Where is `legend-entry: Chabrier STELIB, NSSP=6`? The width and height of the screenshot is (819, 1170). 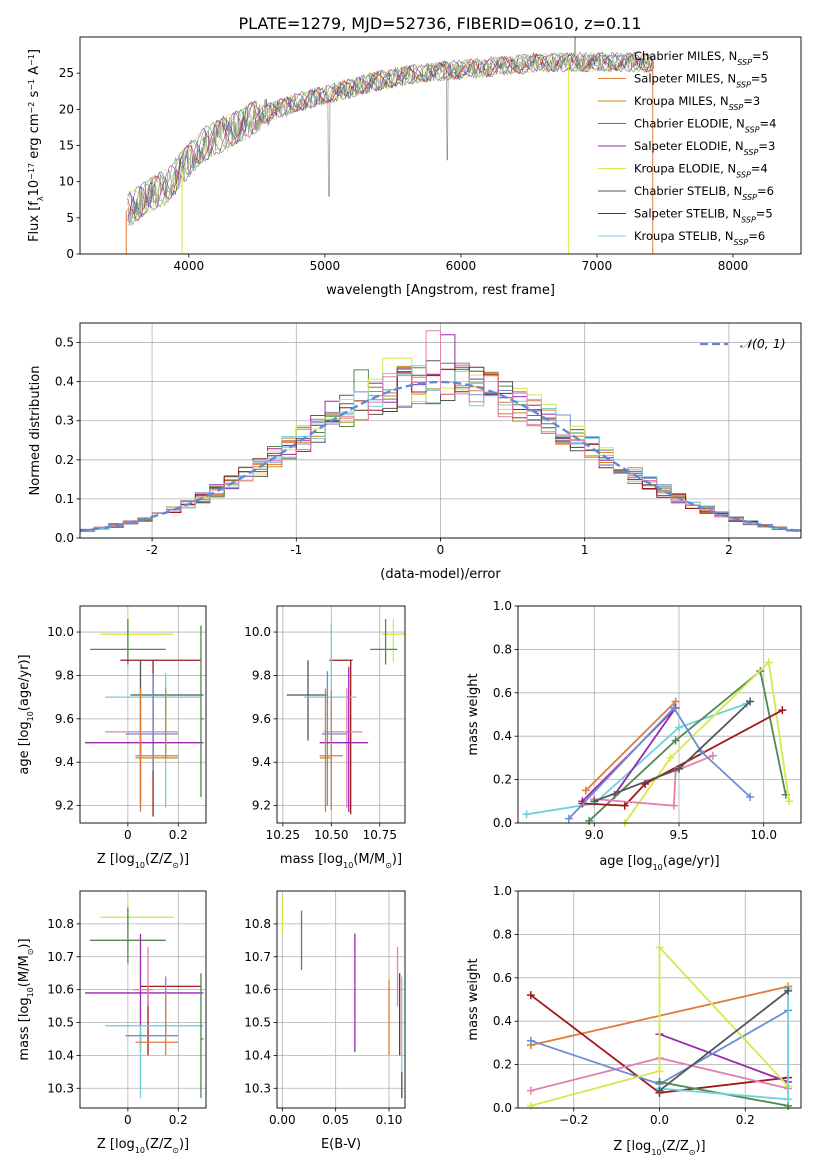 legend-entry: Chabrier STELIB, NSSP=6 is located at coordinates (704, 193).